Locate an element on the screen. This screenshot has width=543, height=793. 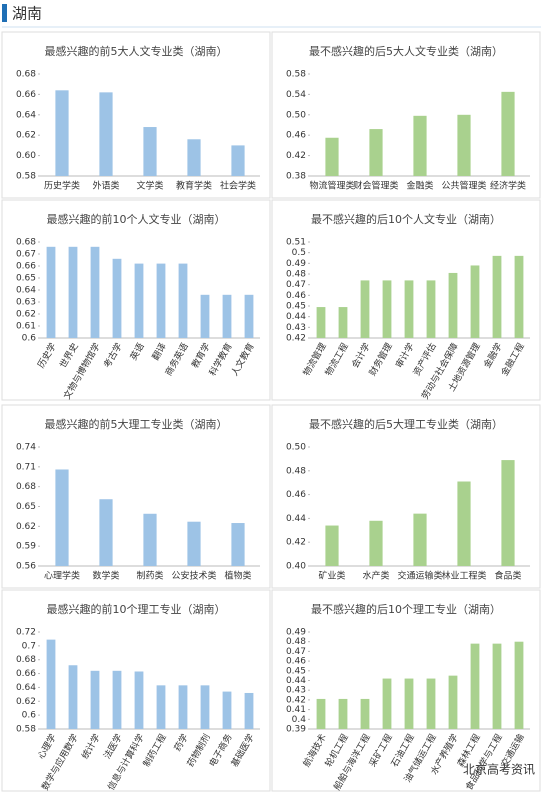
y-tick-label: 0.46 is located at coordinates (296, 662).